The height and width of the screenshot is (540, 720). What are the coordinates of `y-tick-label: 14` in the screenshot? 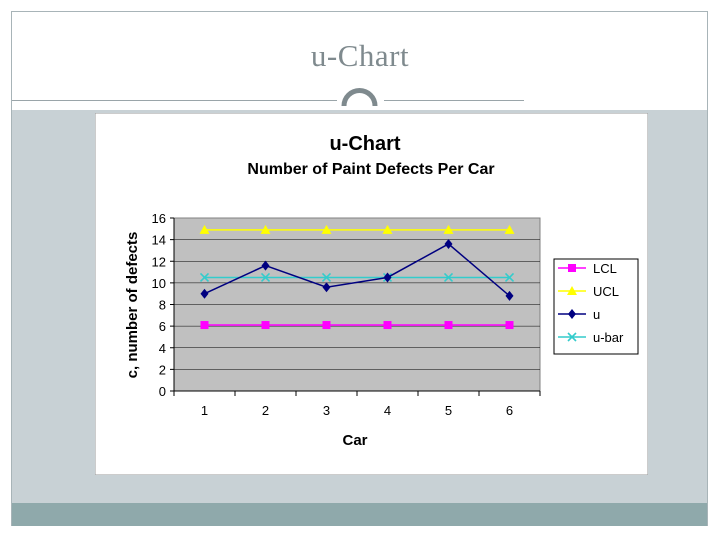 It's located at (159, 240).